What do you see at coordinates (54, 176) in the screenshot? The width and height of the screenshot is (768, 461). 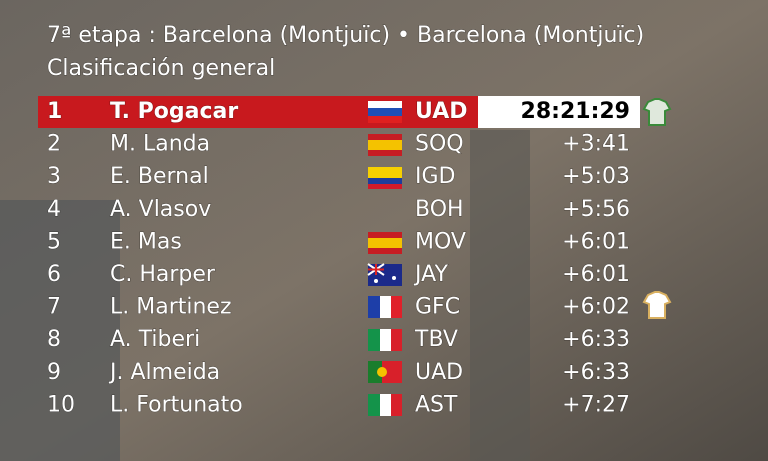 I see `rank: 3` at bounding box center [54, 176].